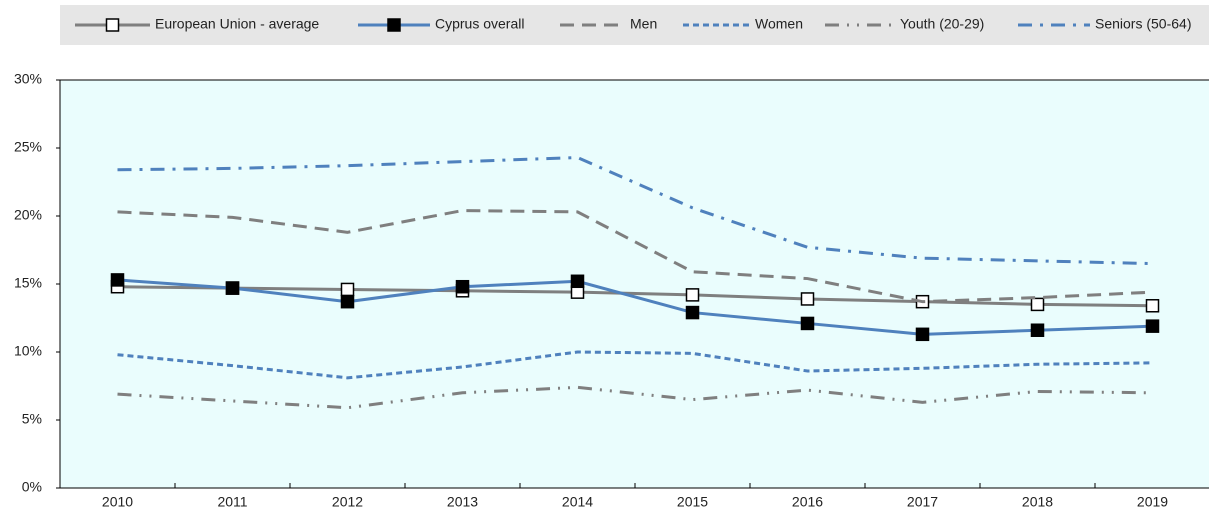  Describe the element at coordinates (462, 502) in the screenshot. I see `x-tick-label: 2013` at that location.